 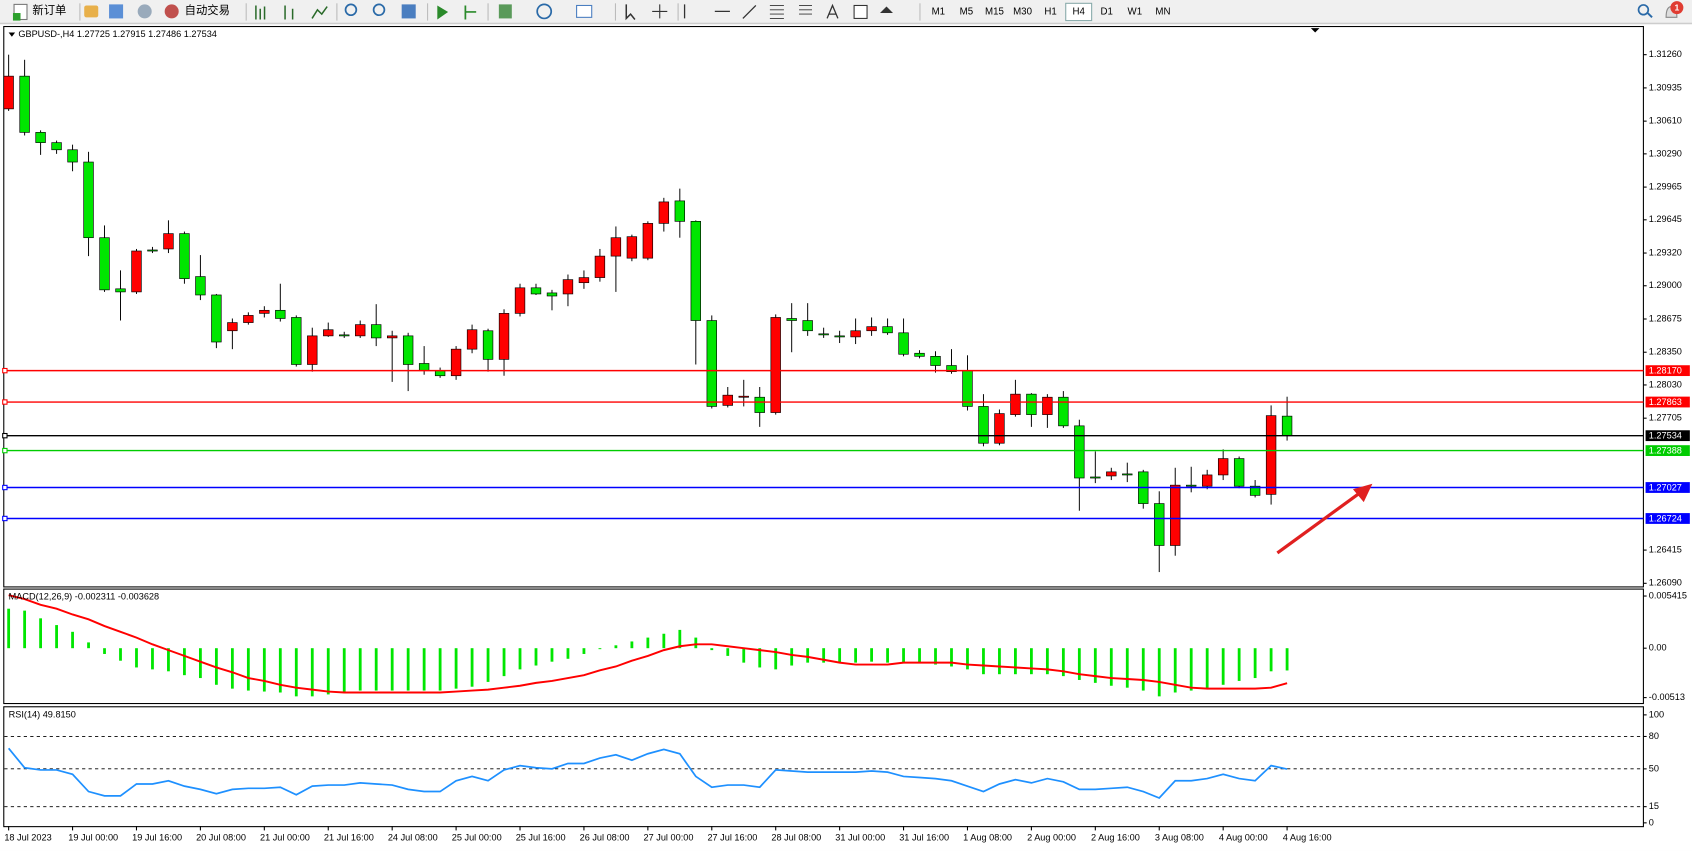 I want to click on active-timeframe, so click(x=1079, y=12).